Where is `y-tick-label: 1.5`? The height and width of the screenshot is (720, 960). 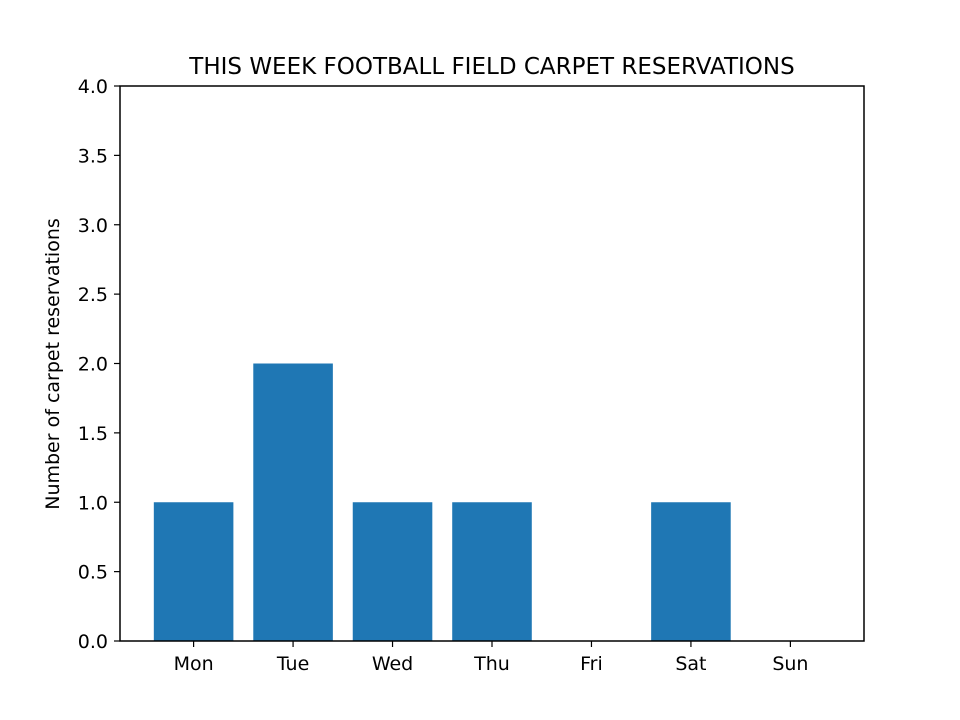
y-tick-label: 1.5 is located at coordinates (93, 434).